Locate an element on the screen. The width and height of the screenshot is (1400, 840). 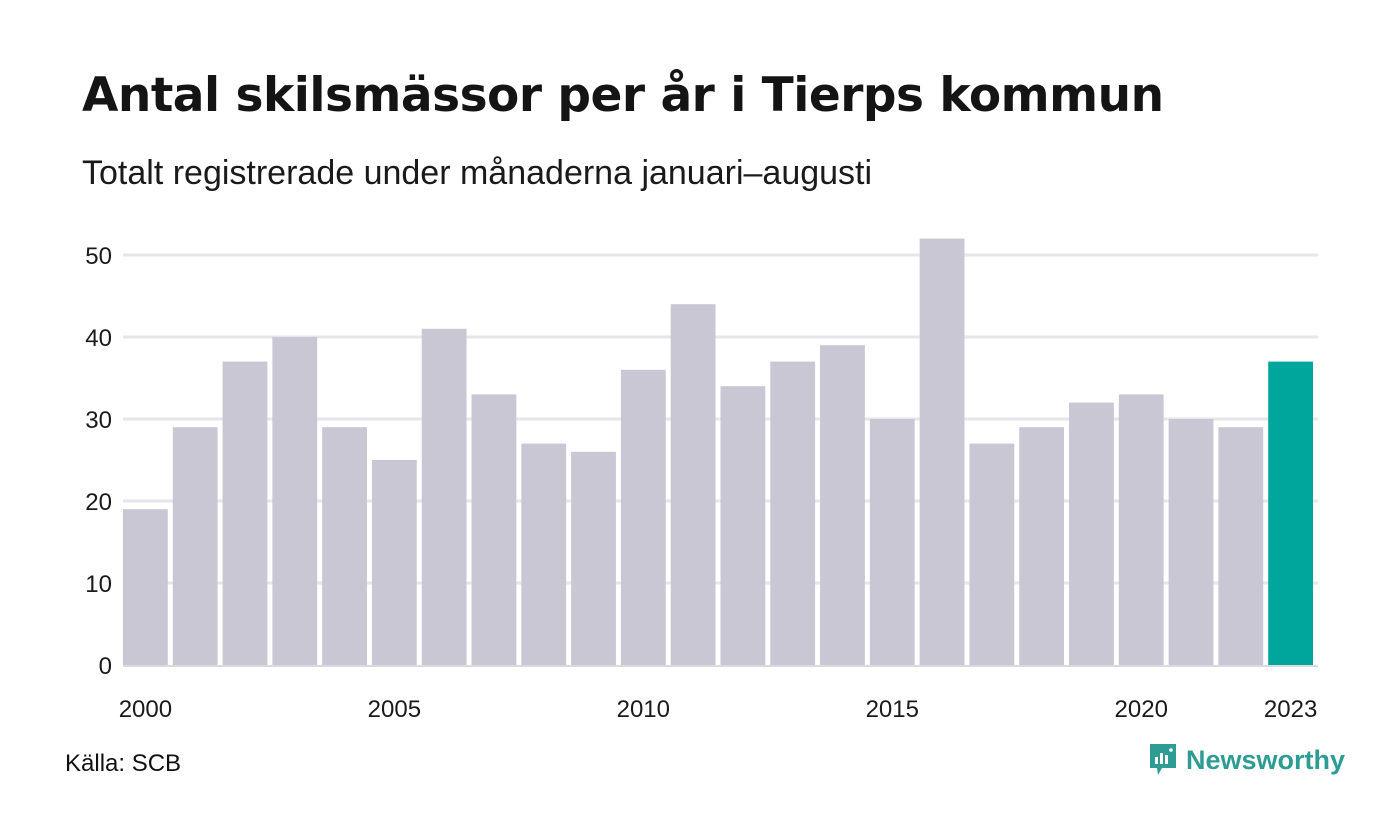
bar-2020 is located at coordinates (1141, 529).